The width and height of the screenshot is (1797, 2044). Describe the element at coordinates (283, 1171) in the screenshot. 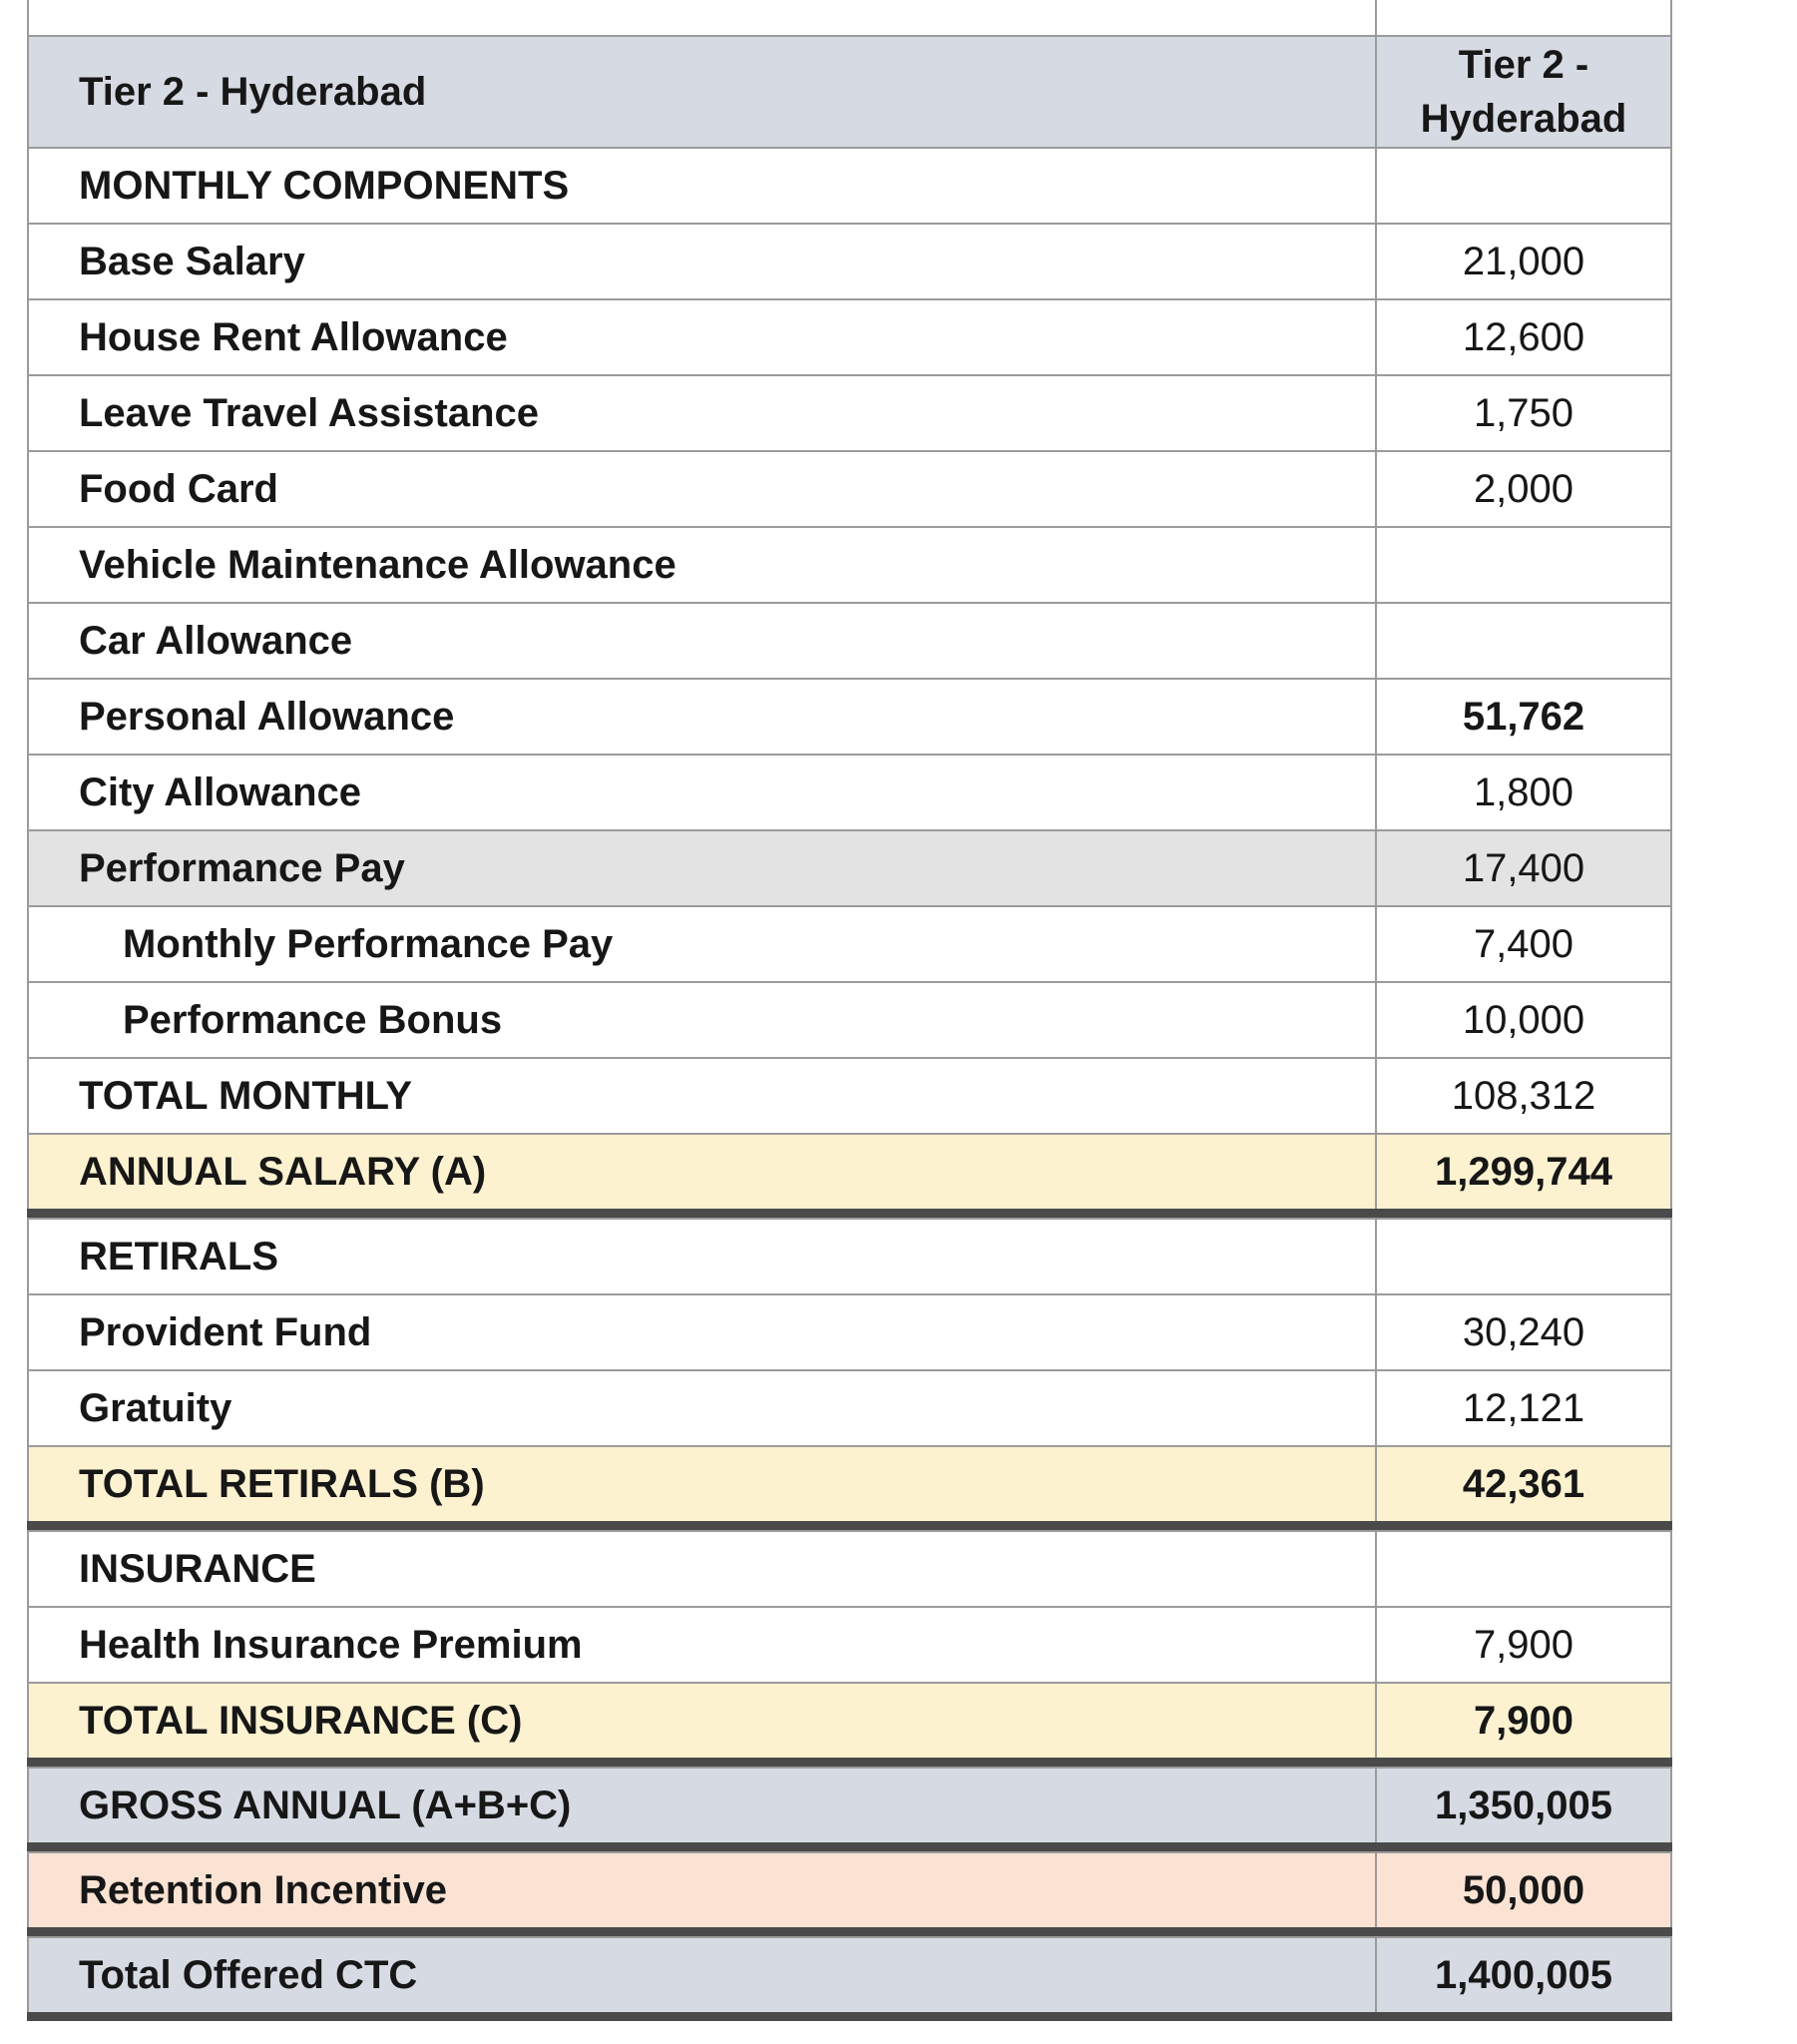

I see `row-label: ANNUAL SALARY (A)` at that location.